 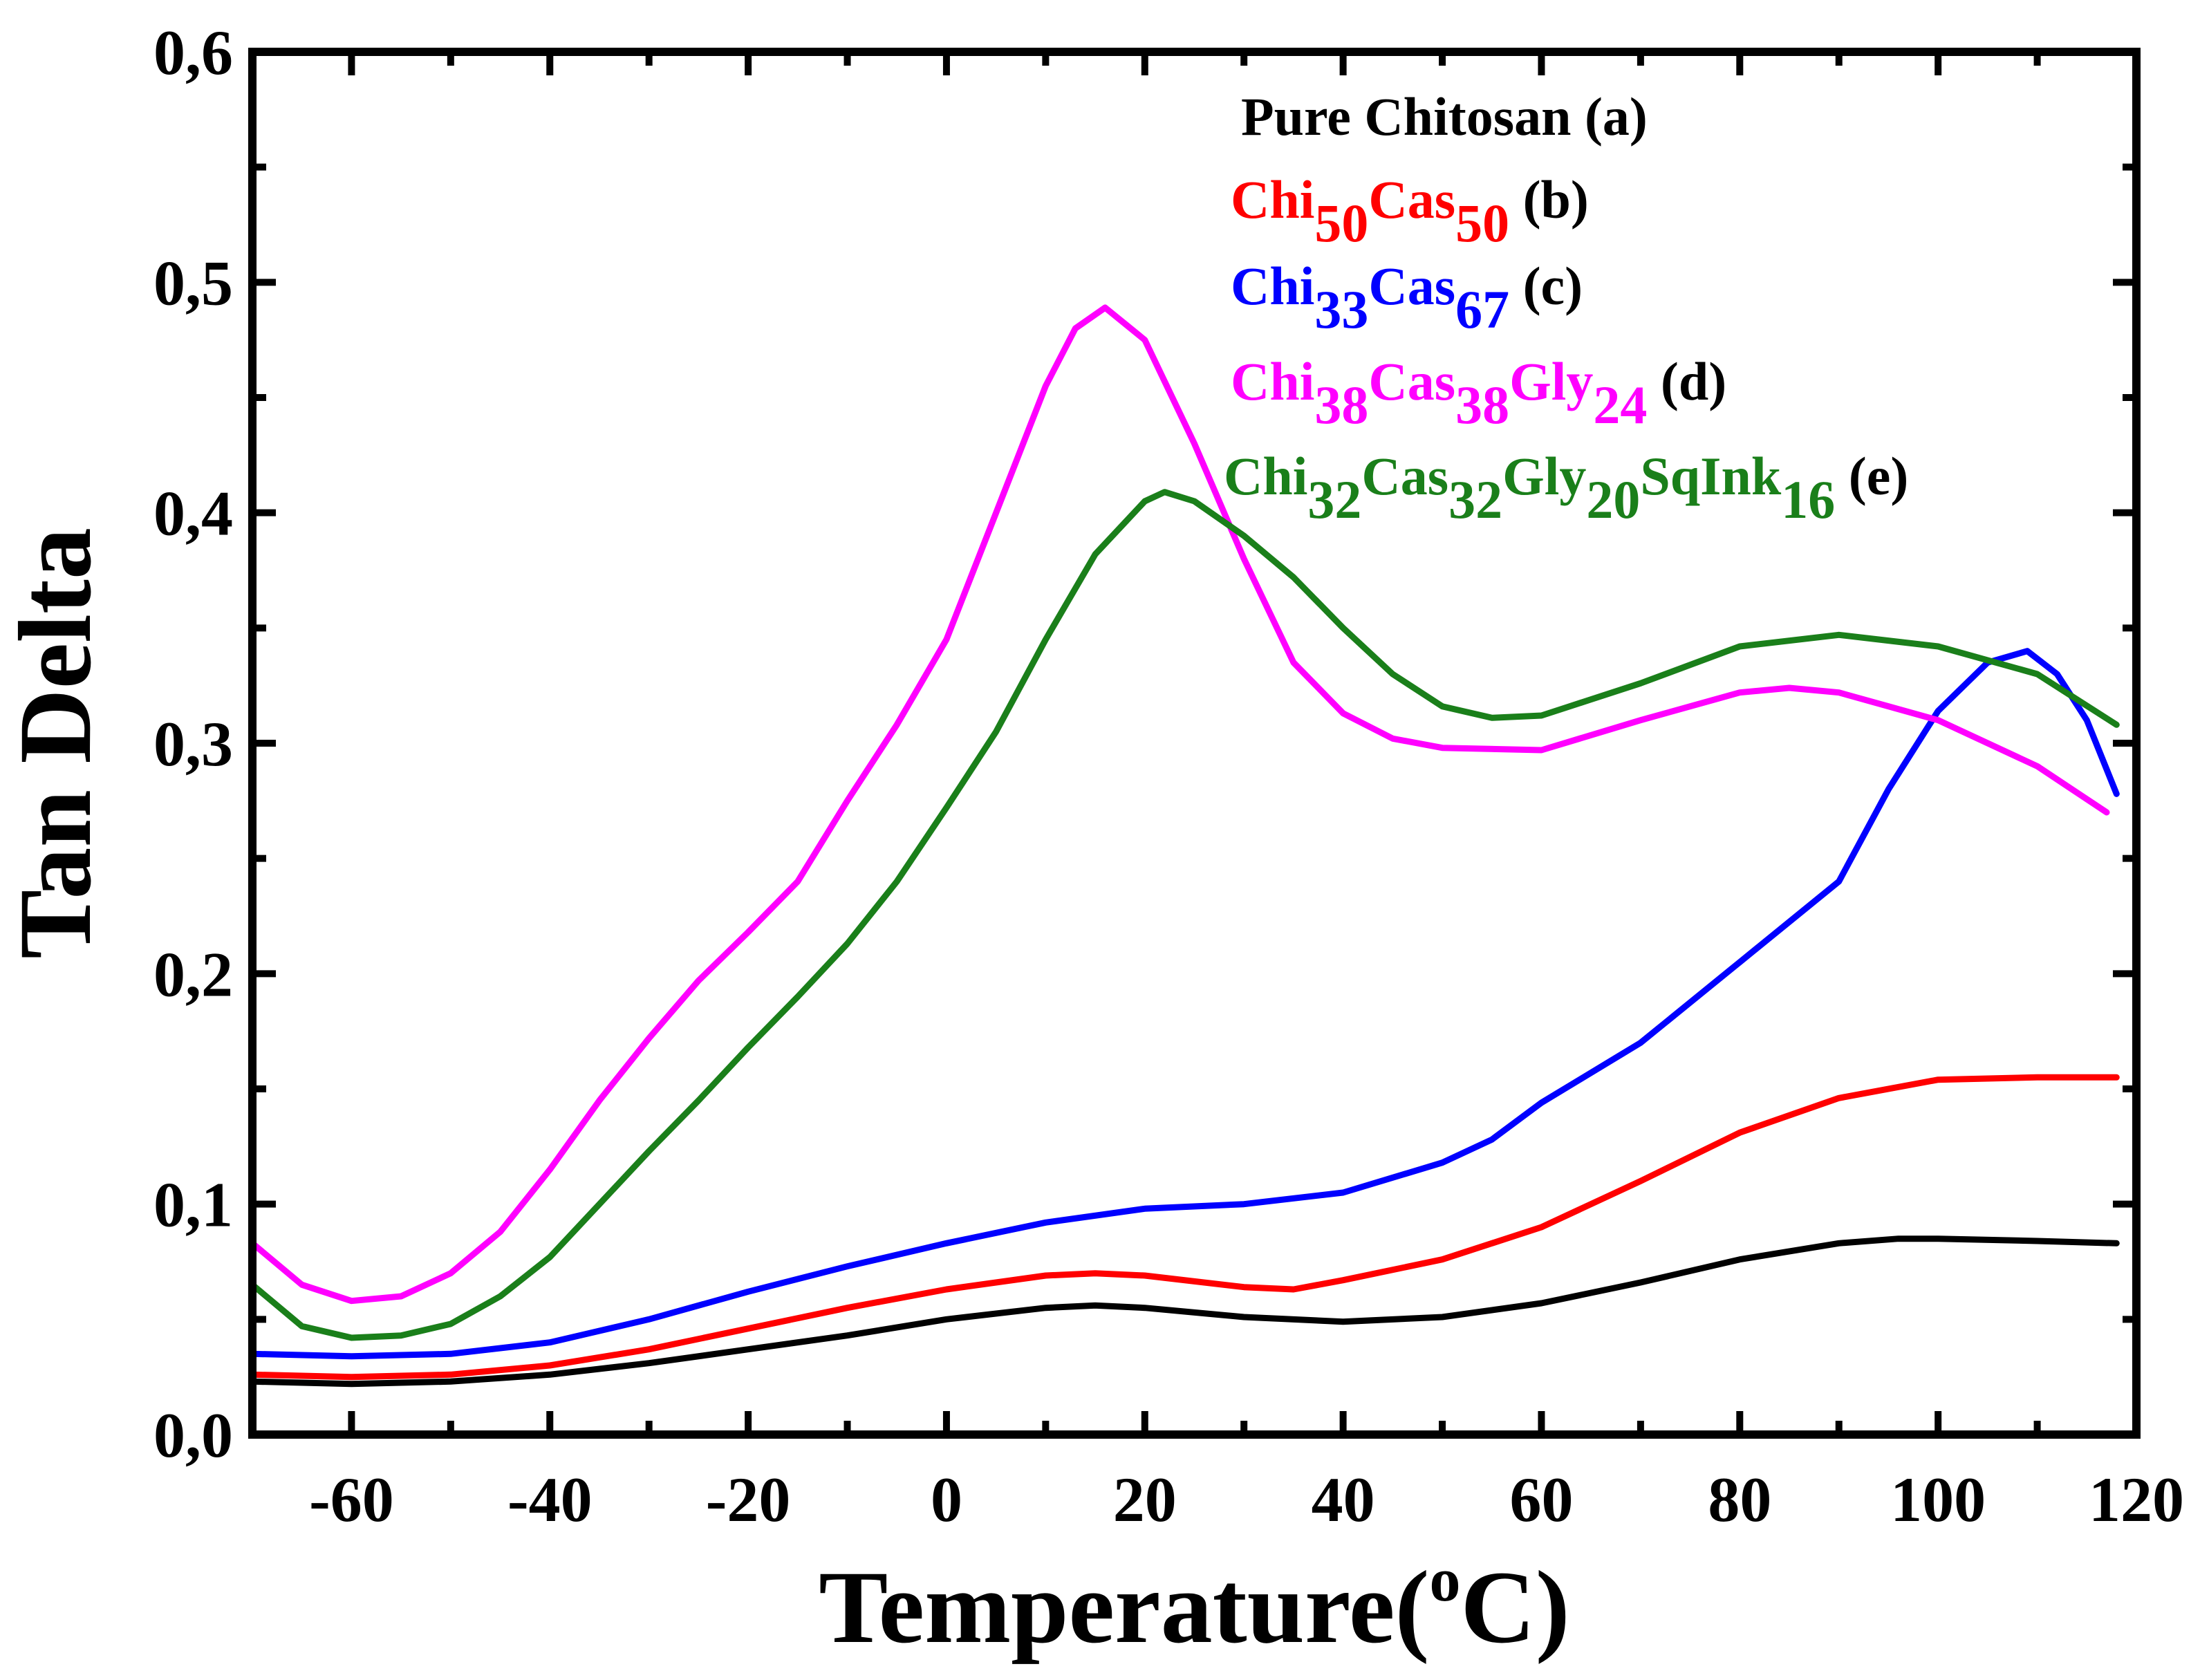 I want to click on x-tick-label: 20, so click(x=1145, y=1499).